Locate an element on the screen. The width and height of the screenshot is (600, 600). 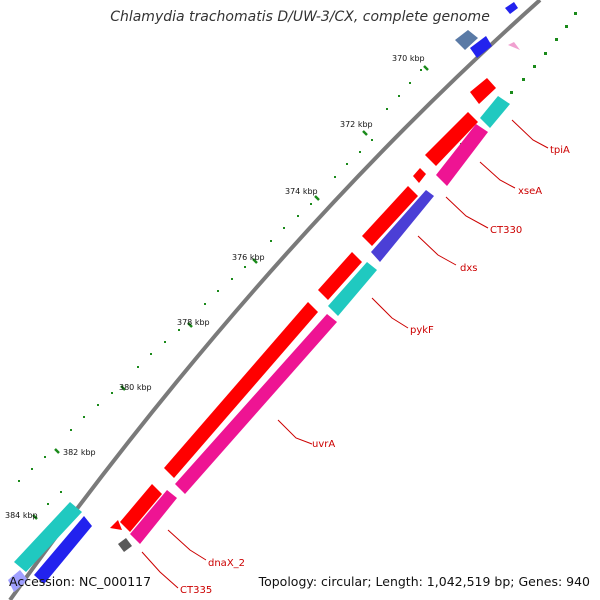
gene-label-xseA: xseA is located at coordinates (530, 191).